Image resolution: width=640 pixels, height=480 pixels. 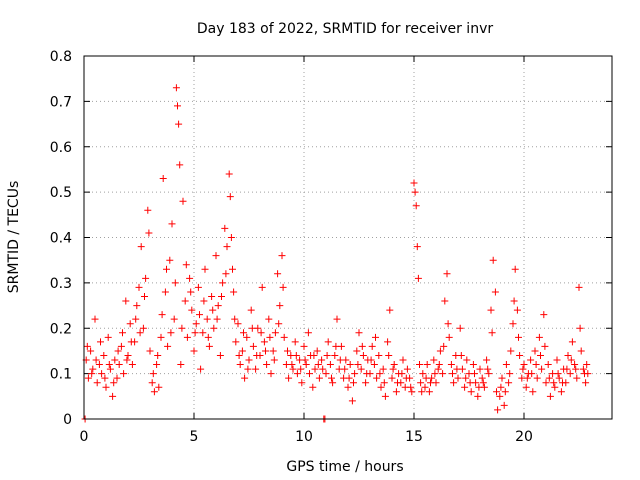 What do you see at coordinates (61, 375) in the screenshot?
I see `y-tick-label: 0.1` at bounding box center [61, 375].